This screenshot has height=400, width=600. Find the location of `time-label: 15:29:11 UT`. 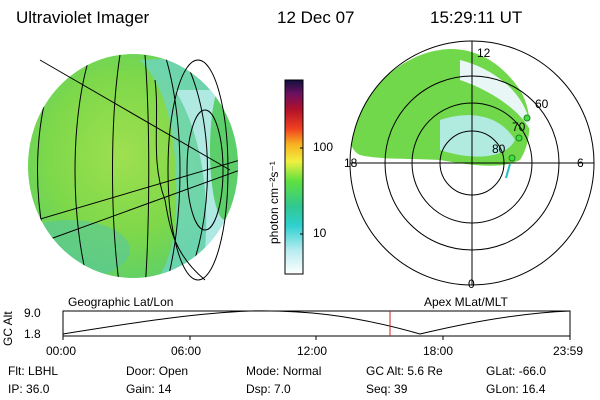

time-label: 15:29:11 UT is located at coordinates (476, 17).